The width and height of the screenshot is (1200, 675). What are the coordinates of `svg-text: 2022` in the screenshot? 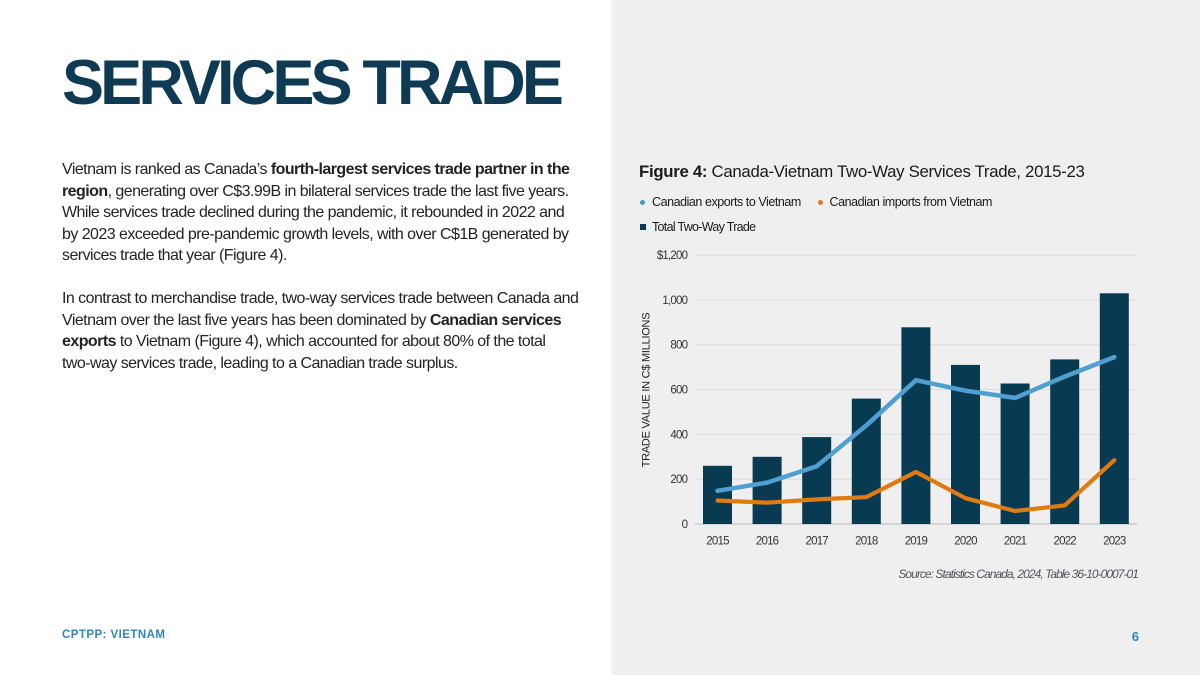 It's located at (1065, 542).